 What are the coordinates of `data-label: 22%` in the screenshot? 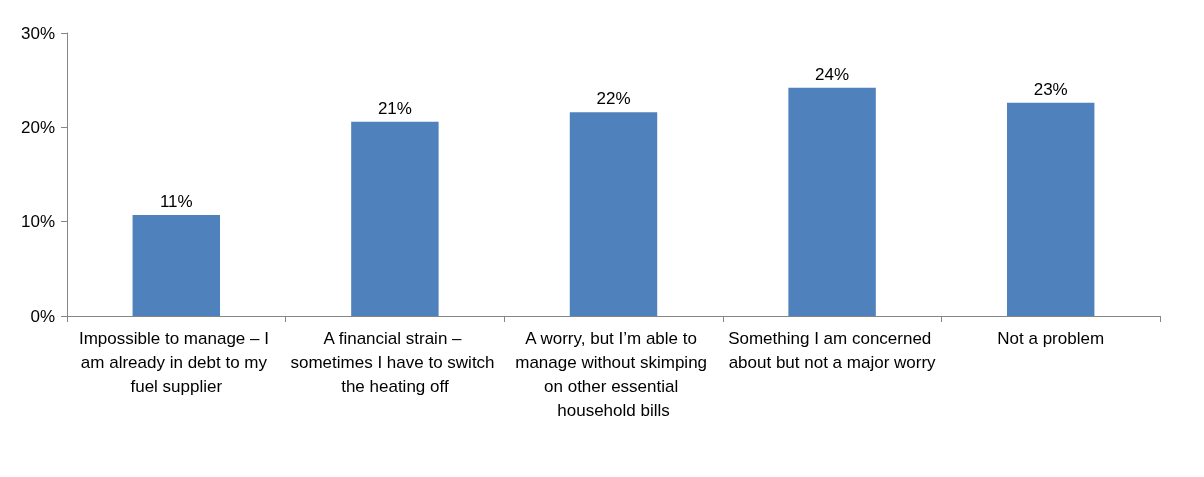 It's located at (613, 99).